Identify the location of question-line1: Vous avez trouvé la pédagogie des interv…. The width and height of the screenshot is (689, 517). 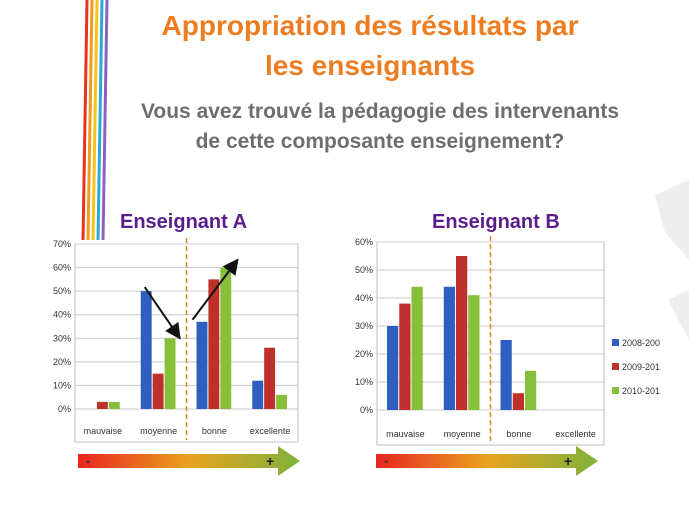
(380, 111).